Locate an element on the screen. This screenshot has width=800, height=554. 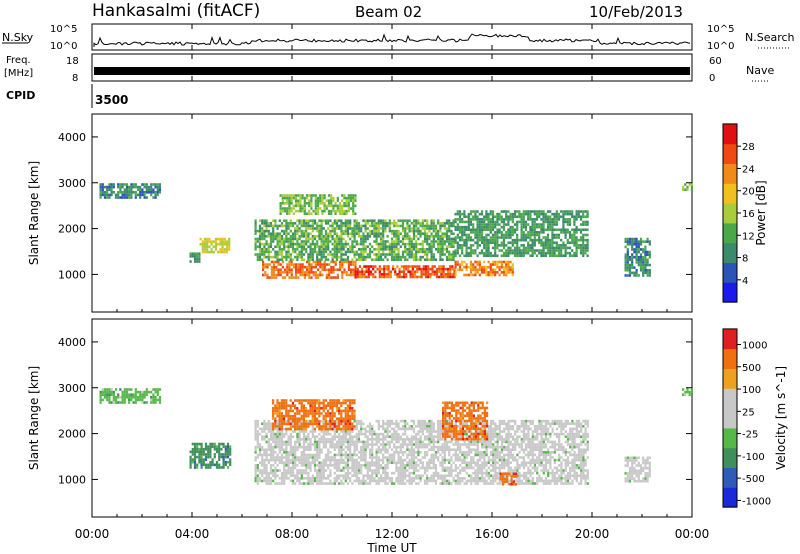
power-heatmap is located at coordinates (396, 231).